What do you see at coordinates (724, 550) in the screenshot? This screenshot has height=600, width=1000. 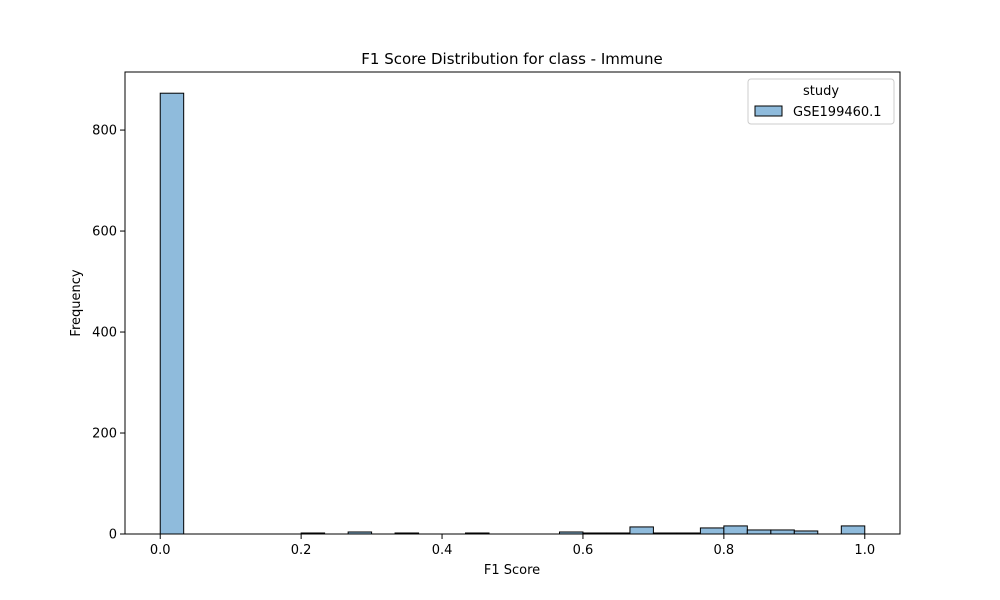 I see `x-tick-label: 0.8` at bounding box center [724, 550].